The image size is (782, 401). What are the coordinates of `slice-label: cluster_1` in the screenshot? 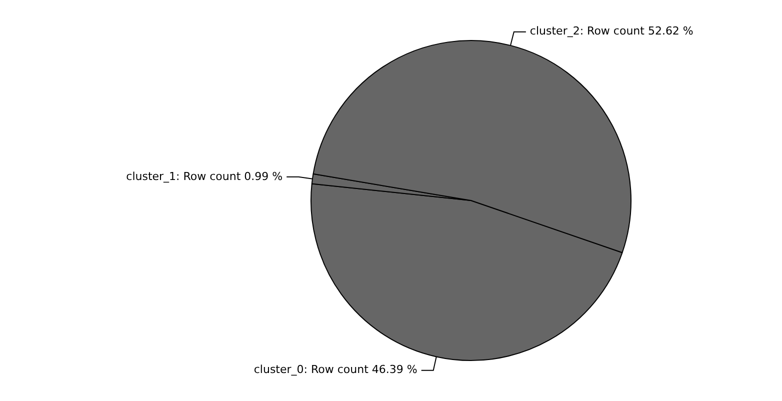 It's located at (151, 176).